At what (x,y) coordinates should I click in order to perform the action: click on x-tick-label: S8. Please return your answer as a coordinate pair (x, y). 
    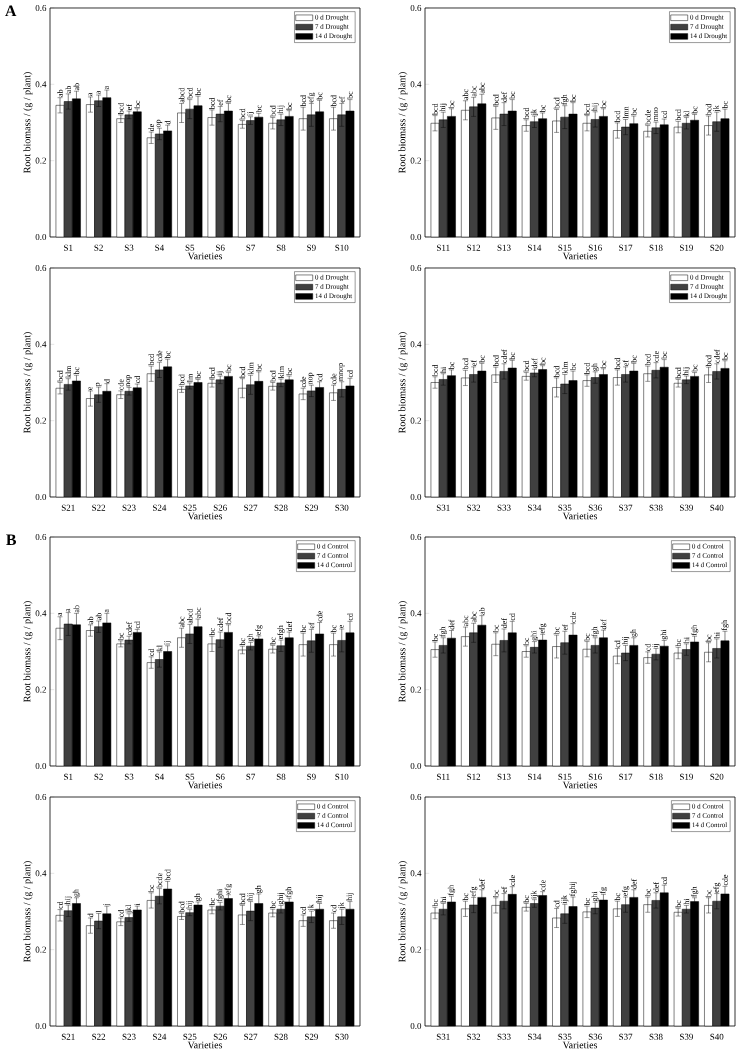
    Looking at the image, I should click on (281, 247).